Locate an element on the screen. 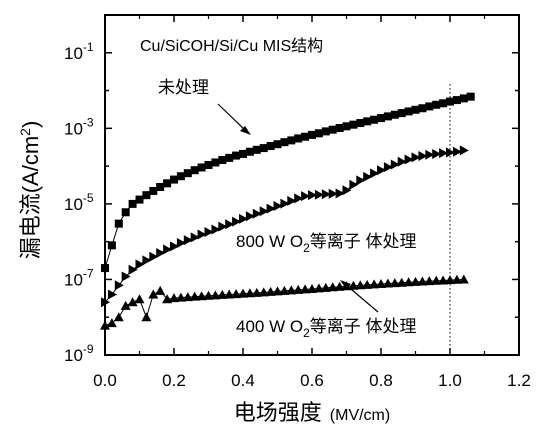 The height and width of the screenshot is (435, 559). y-axis-label-close: ) is located at coordinates (30, 124).